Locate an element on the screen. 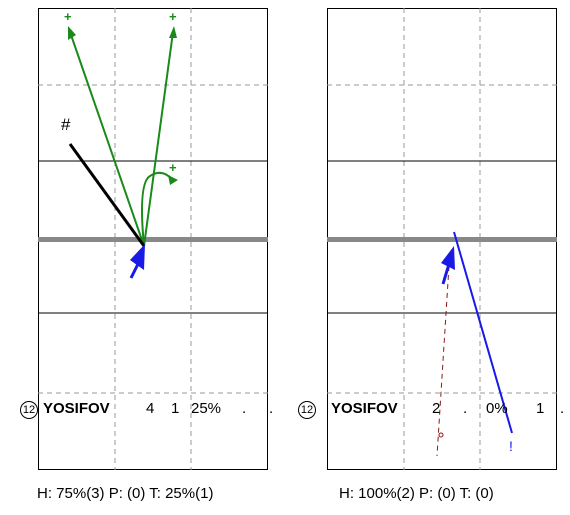 The image size is (570, 515). stat-cell: 4 is located at coordinates (150, 408).